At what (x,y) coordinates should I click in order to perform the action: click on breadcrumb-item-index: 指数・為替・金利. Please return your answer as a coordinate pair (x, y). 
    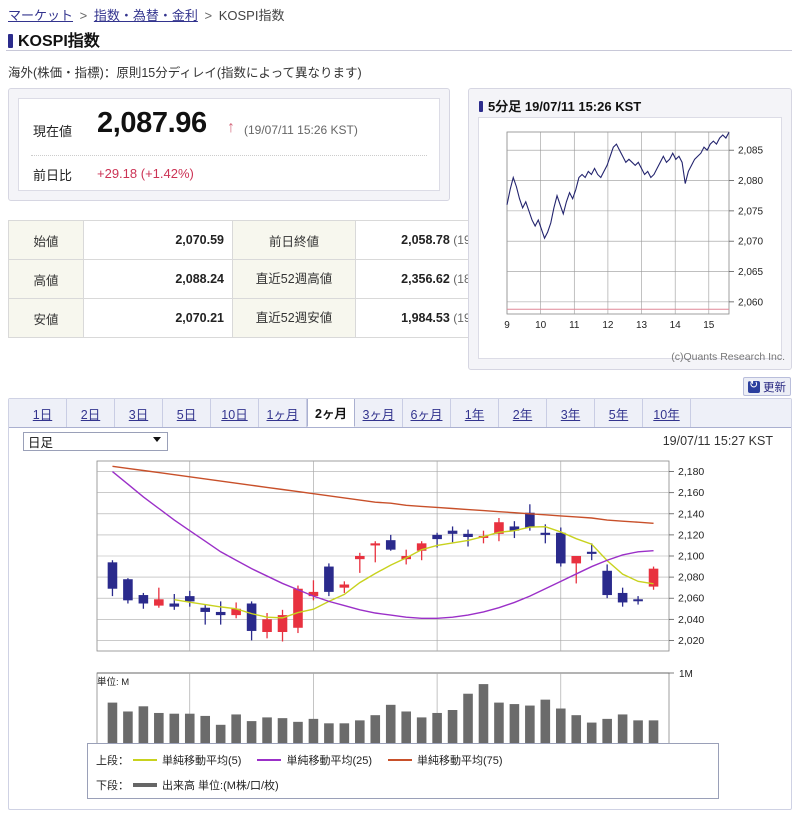
    Looking at the image, I should click on (145, 15).